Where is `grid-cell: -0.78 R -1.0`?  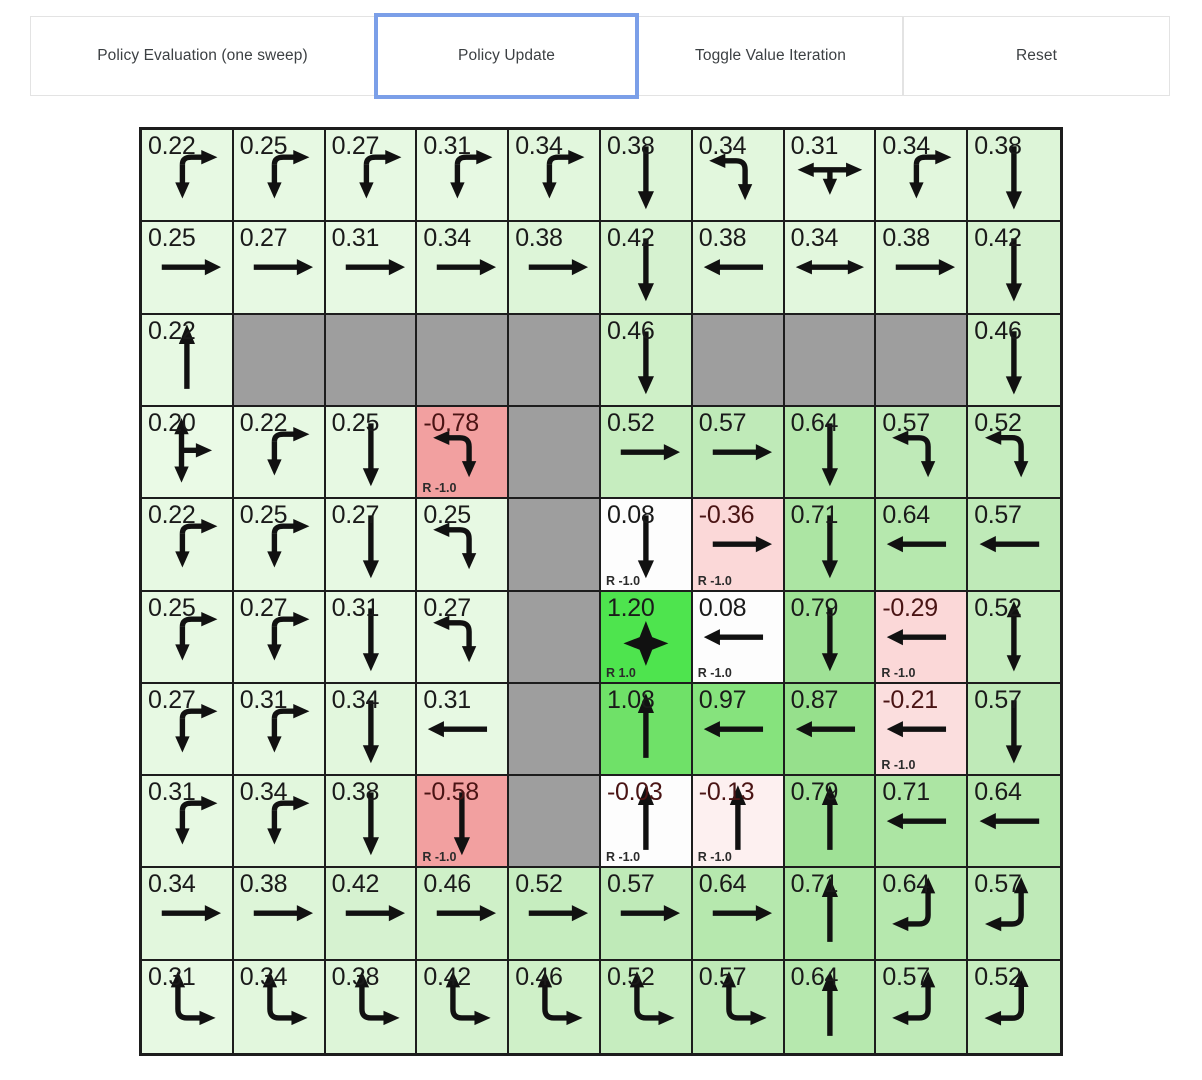 grid-cell: -0.78 R -1.0 is located at coordinates (463, 453).